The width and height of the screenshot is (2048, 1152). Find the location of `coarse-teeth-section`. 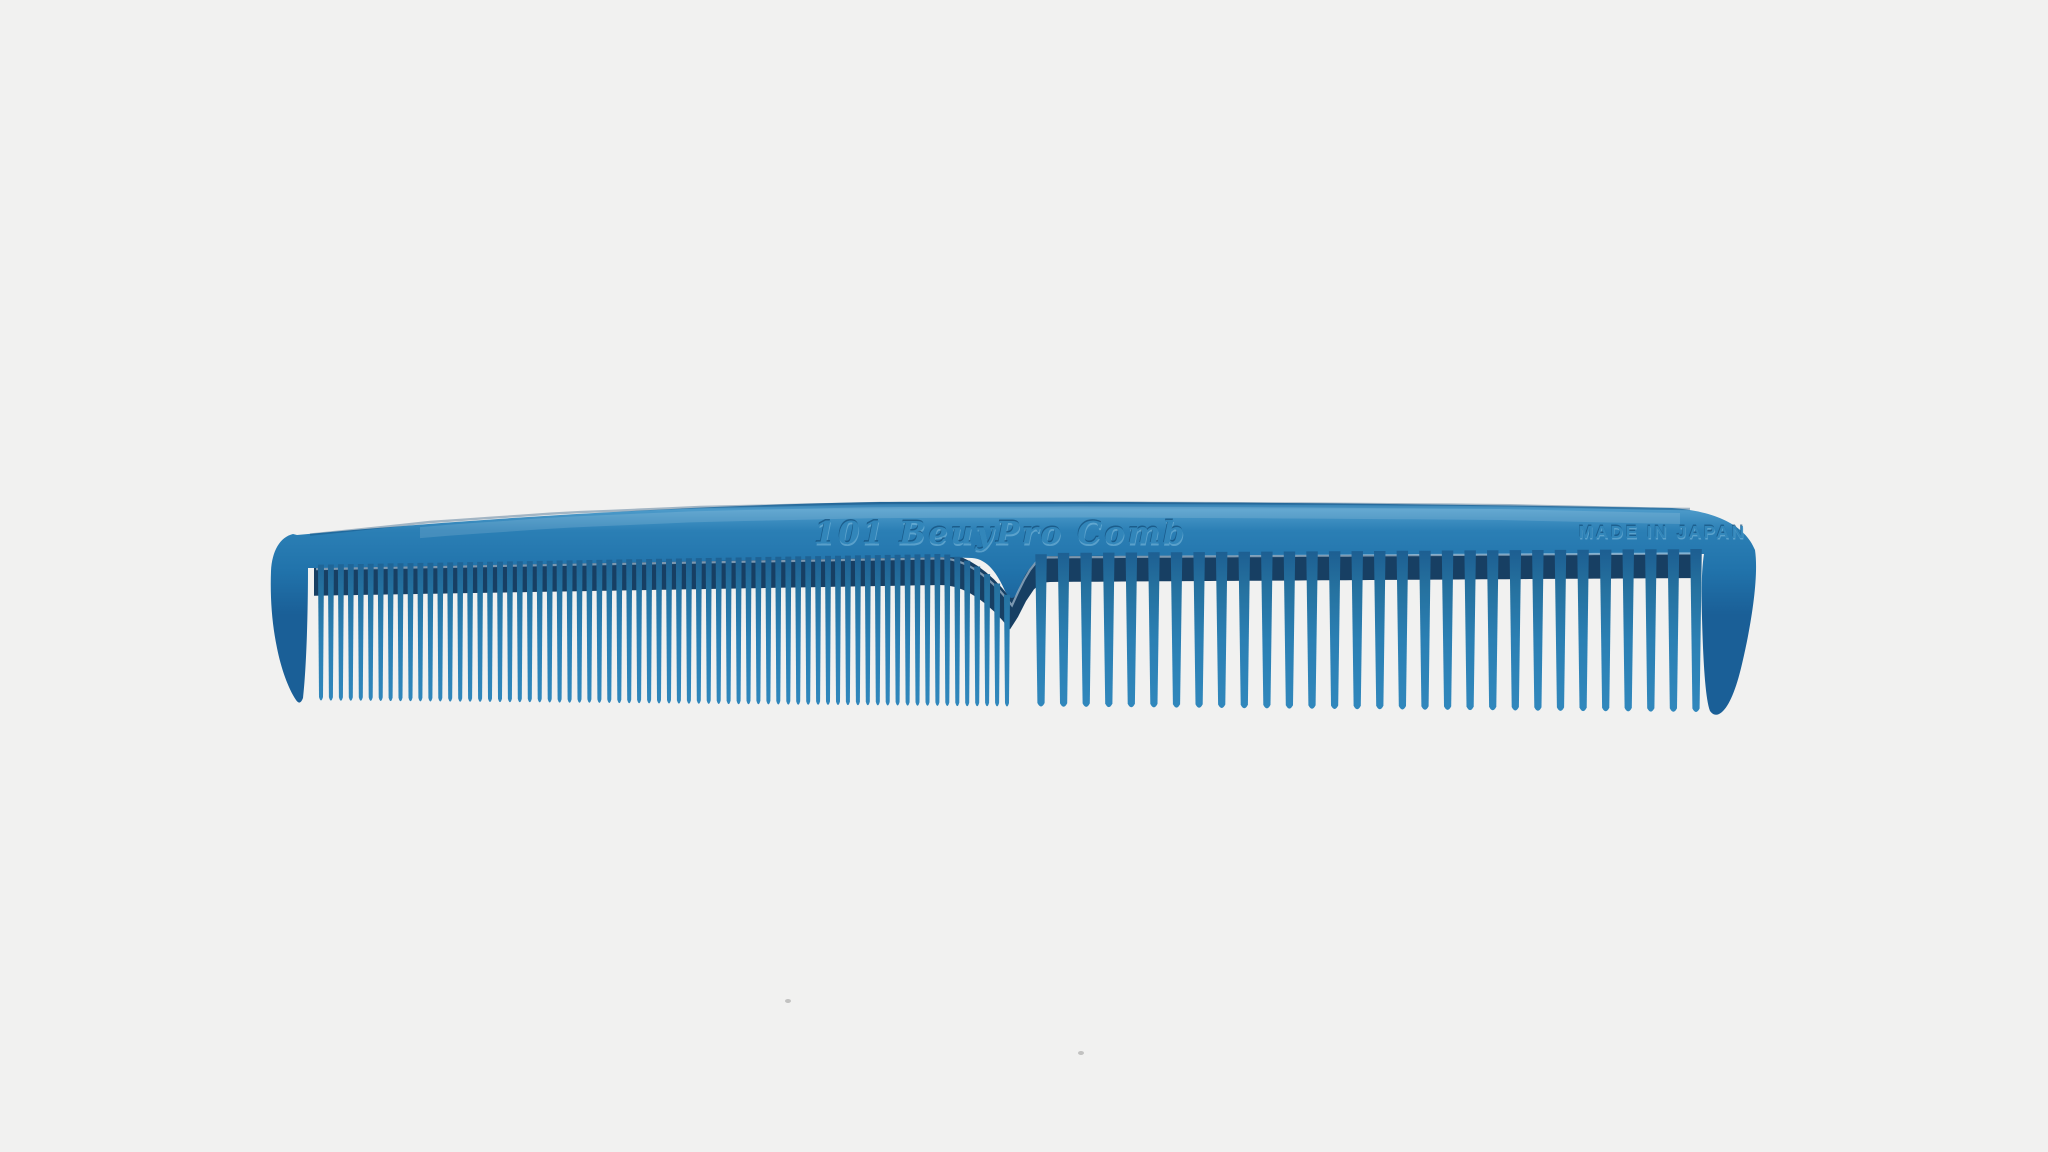

coarse-teeth-section is located at coordinates (1368, 630).